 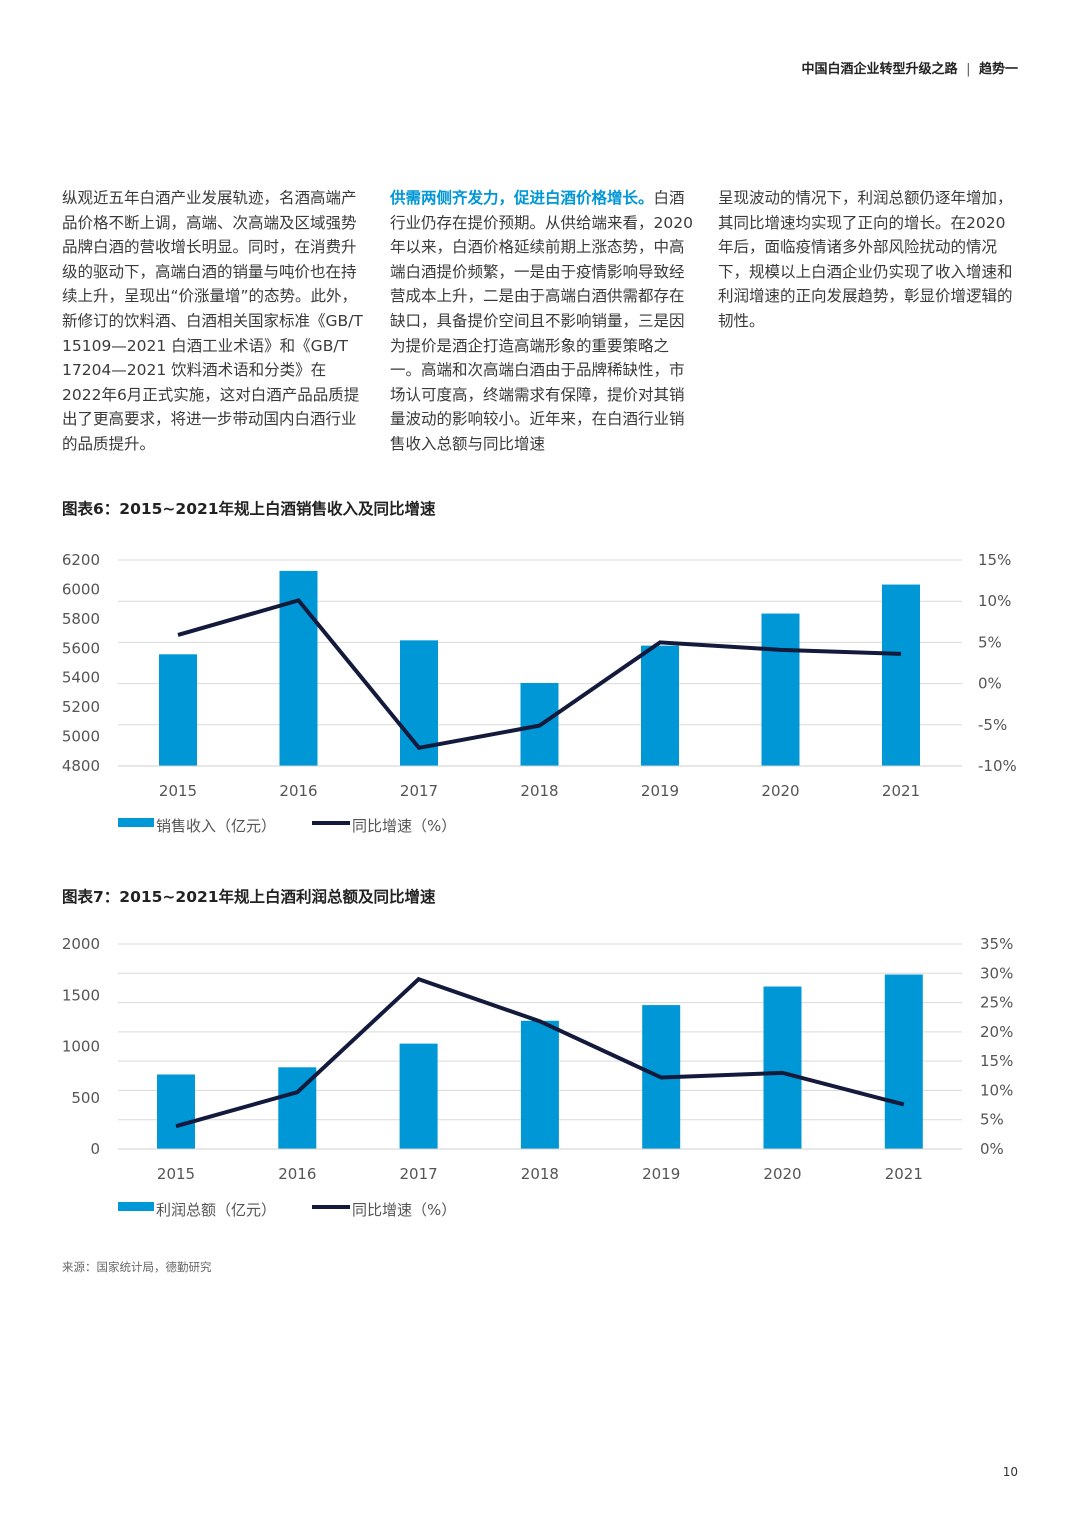 What do you see at coordinates (539, 1084) in the screenshot?
I see `bar-2018` at bounding box center [539, 1084].